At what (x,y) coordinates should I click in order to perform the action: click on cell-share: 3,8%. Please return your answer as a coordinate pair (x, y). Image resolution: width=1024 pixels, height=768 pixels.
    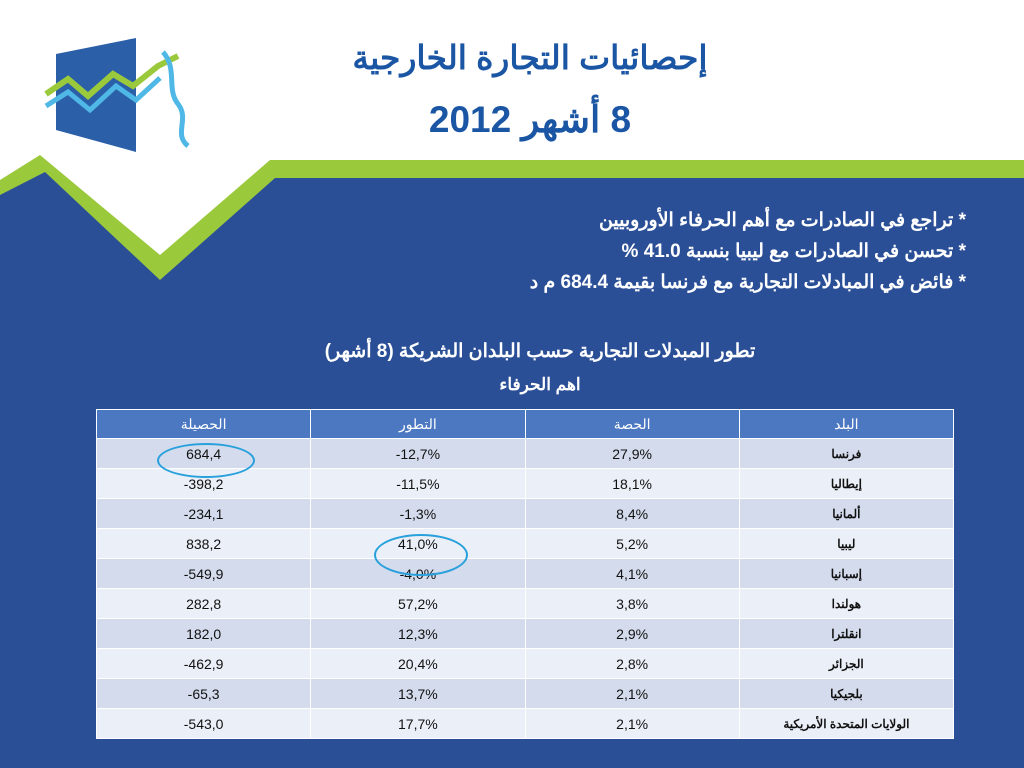
    Looking at the image, I should click on (632, 603).